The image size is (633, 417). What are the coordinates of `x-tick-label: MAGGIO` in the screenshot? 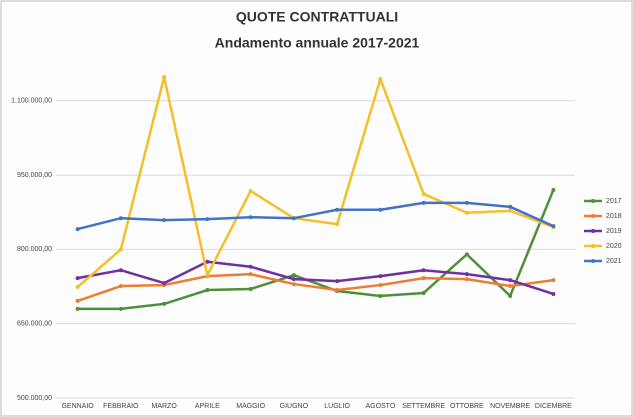 It's located at (250, 406).